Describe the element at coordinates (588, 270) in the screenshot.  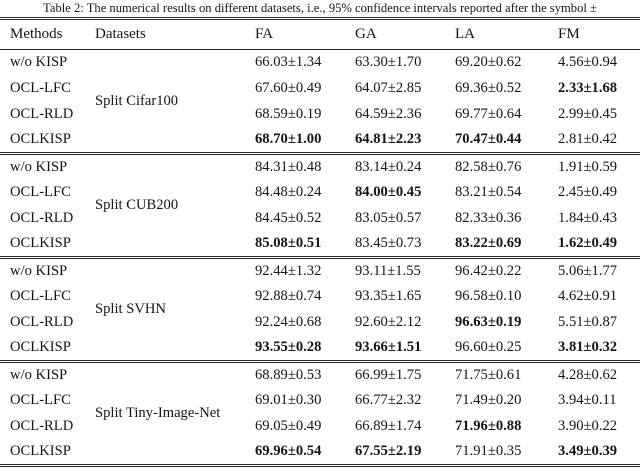
I see `value-cell: 5.06±1.77` at that location.